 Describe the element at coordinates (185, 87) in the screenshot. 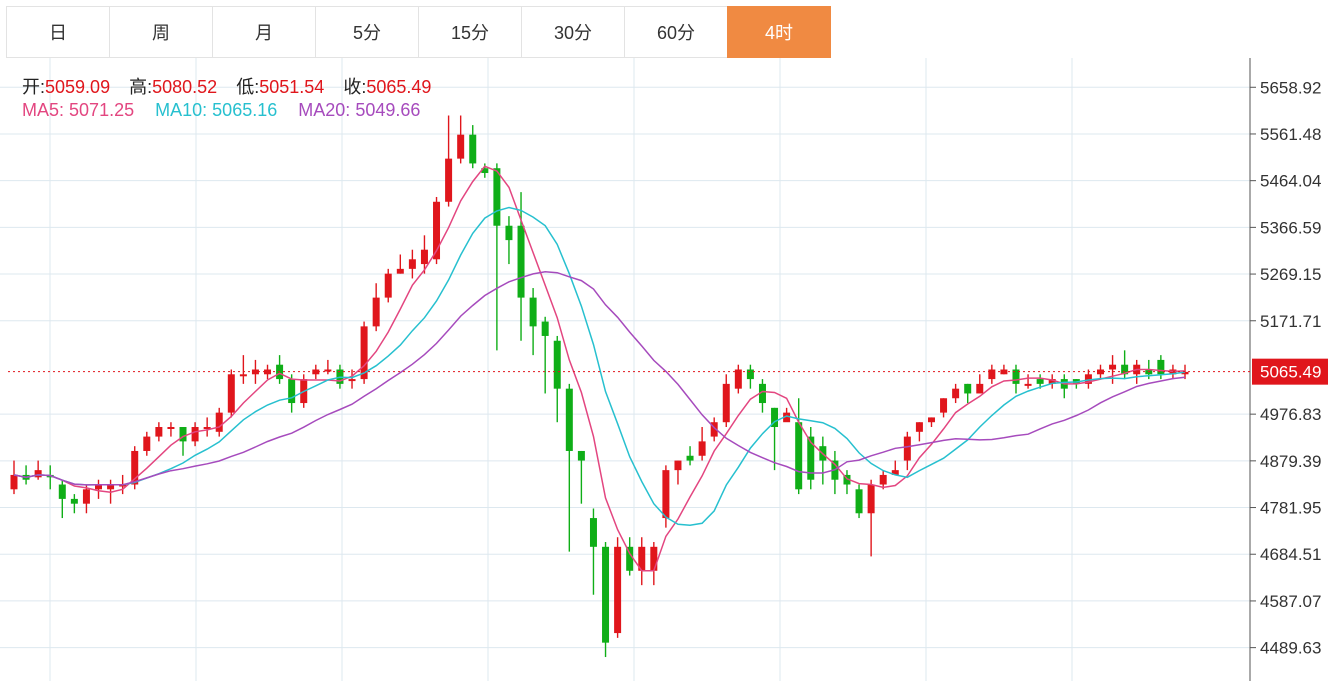

I see `high-value: 5080.52` at that location.